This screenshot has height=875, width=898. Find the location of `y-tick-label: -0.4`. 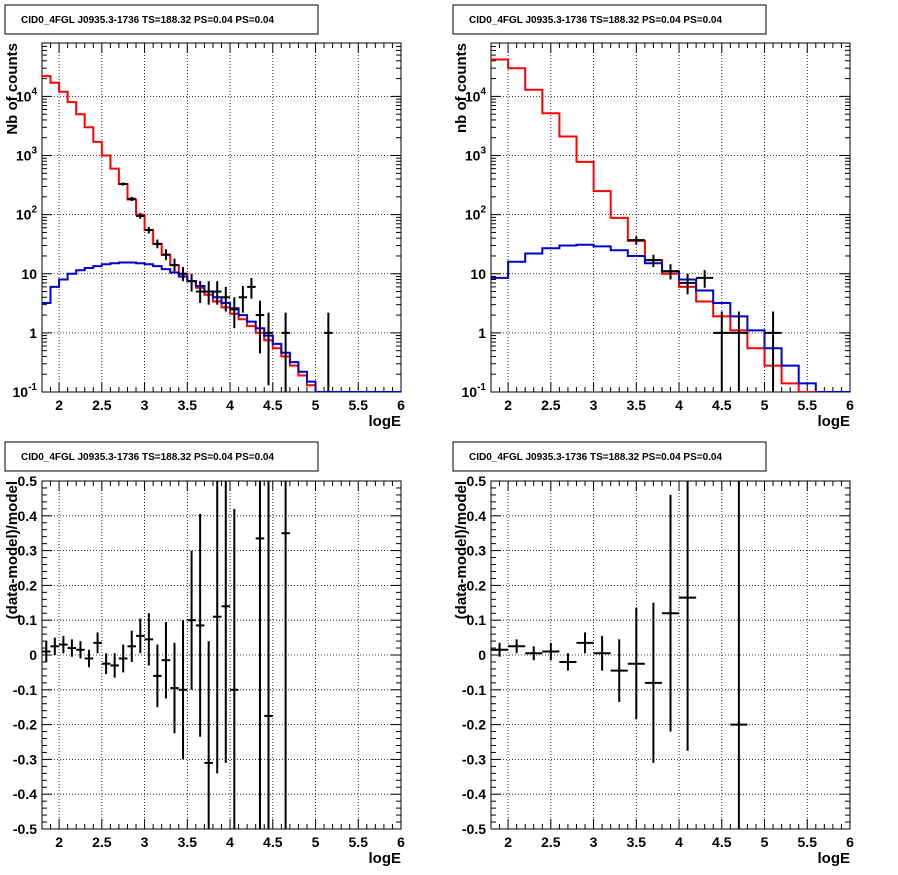

y-tick-label: -0.4 is located at coordinates (25, 794).